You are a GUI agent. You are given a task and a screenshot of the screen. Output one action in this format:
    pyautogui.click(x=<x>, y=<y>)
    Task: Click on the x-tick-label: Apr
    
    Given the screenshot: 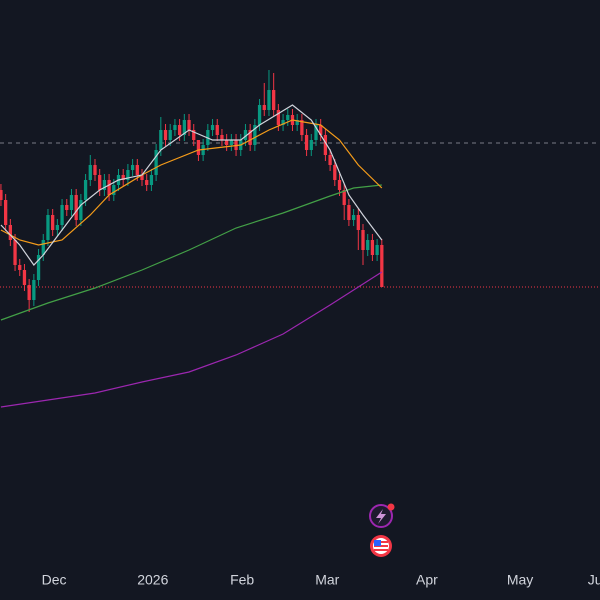 What is the action you would take?
    pyautogui.click(x=427, y=580)
    